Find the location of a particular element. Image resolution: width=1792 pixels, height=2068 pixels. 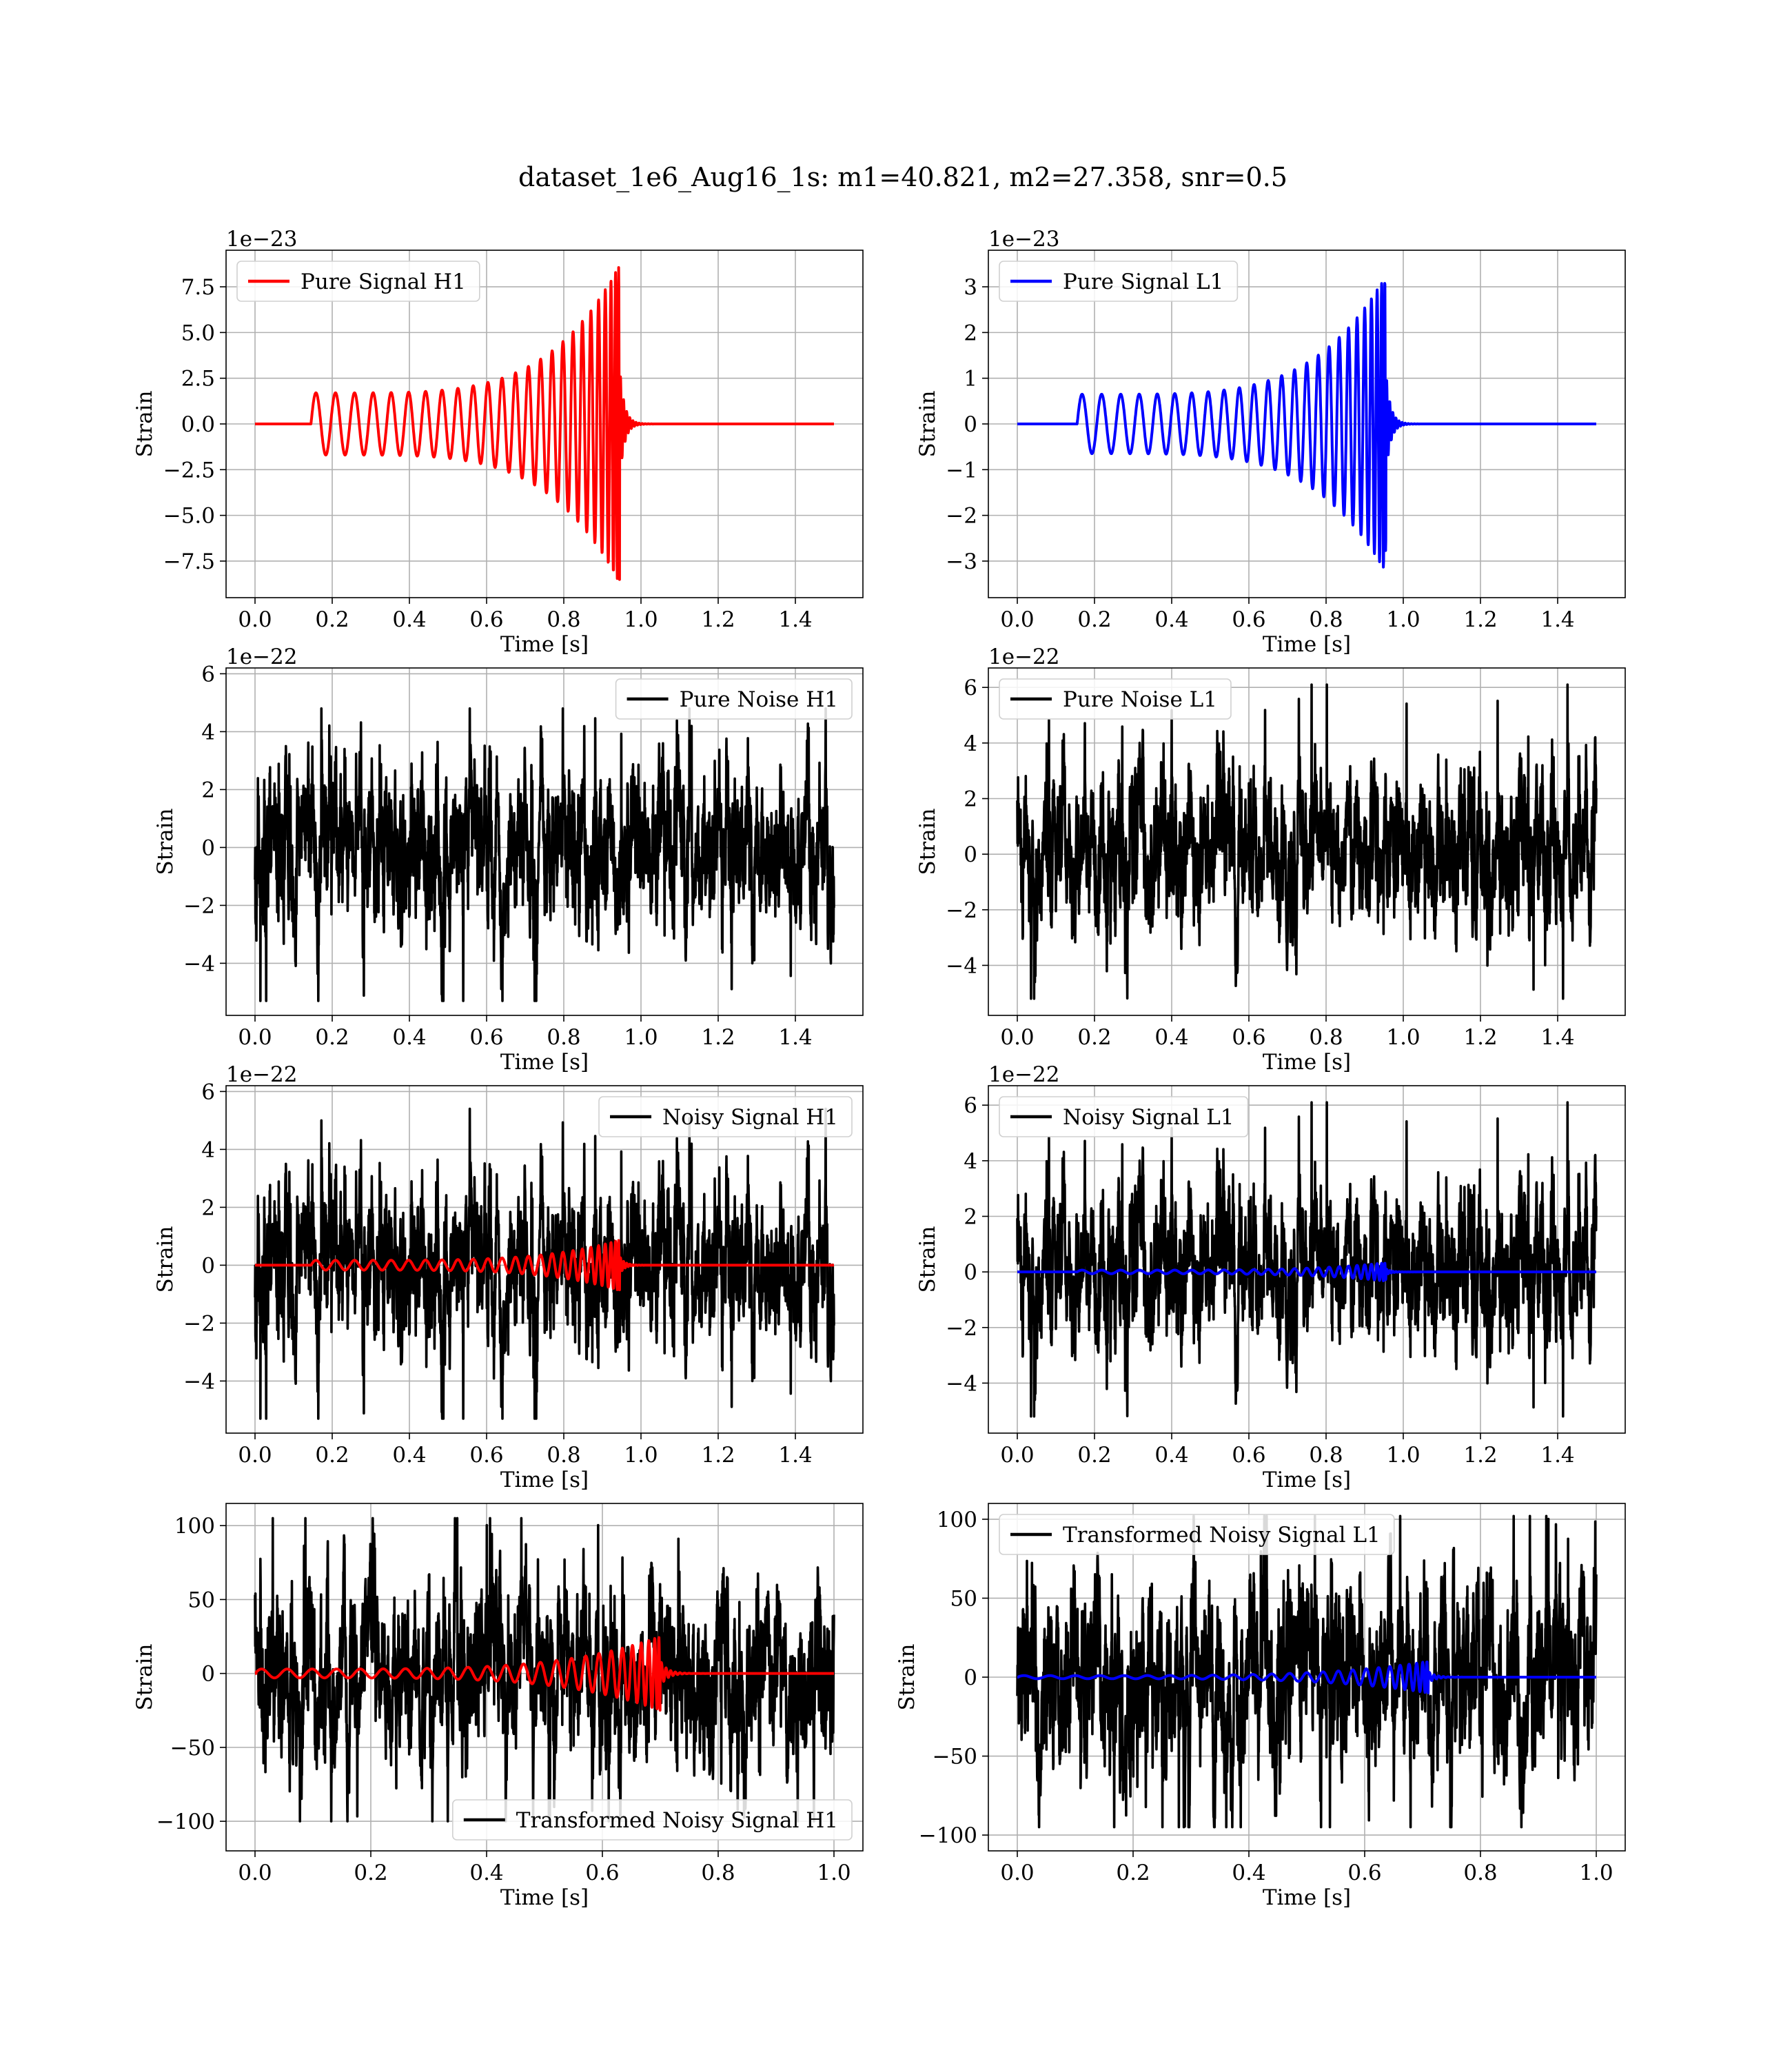

pure-noise-h1-line is located at coordinates (544, 854).